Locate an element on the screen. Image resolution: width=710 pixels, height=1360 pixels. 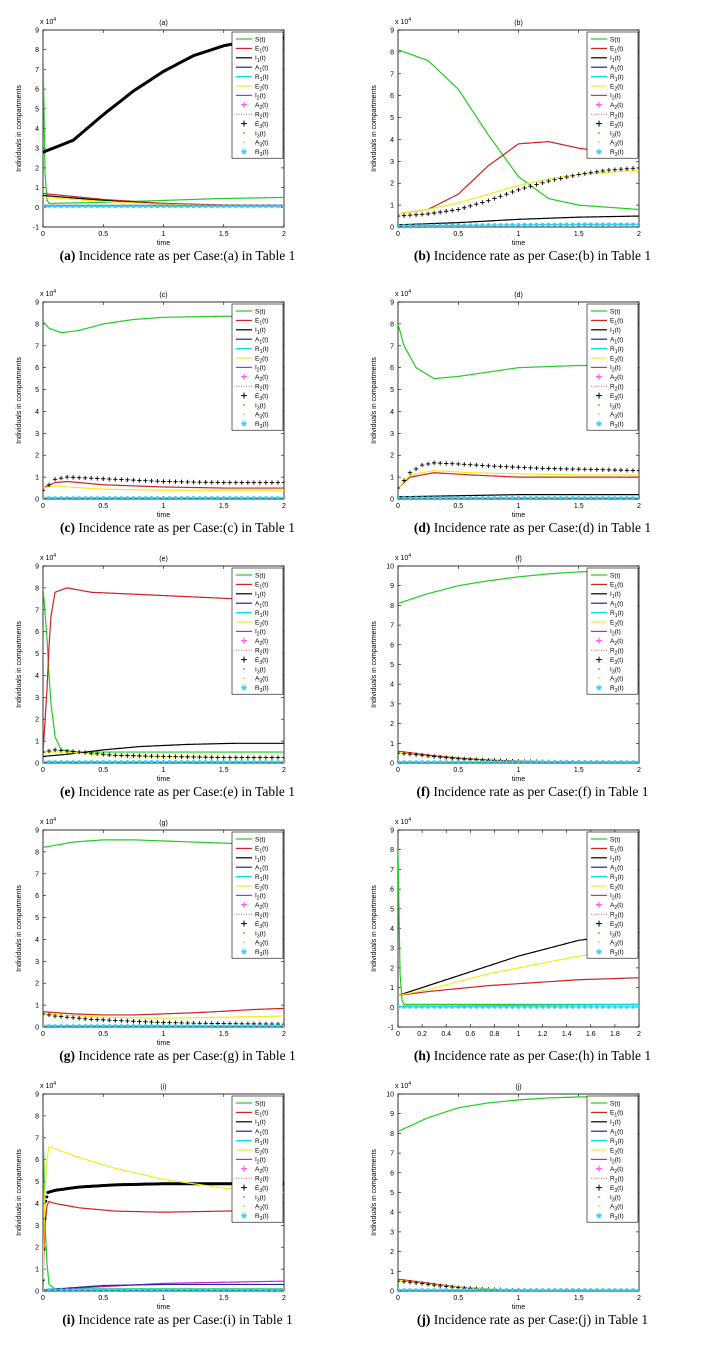
series-R3-stars is located at coordinates (518, 761).